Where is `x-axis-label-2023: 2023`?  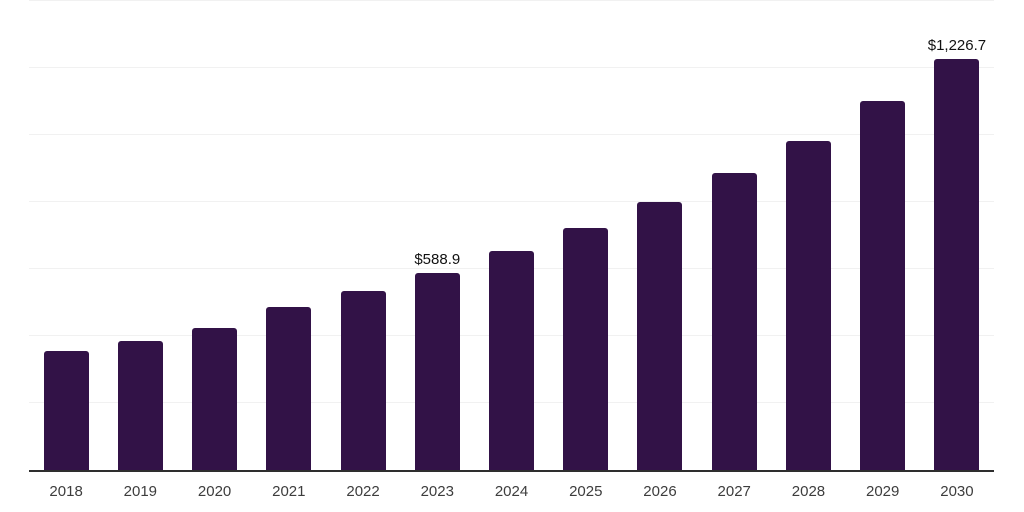
x-axis-label-2023: 2023 is located at coordinates (437, 491).